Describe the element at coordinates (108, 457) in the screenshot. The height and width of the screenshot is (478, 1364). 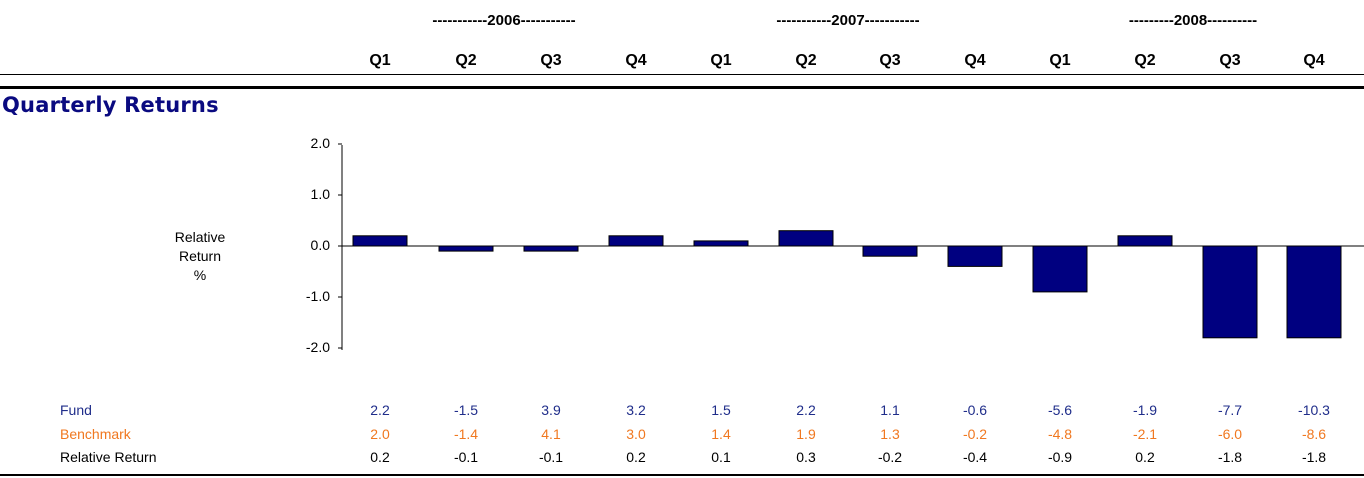
I see `relative-return-row-label: Relative Return` at that location.